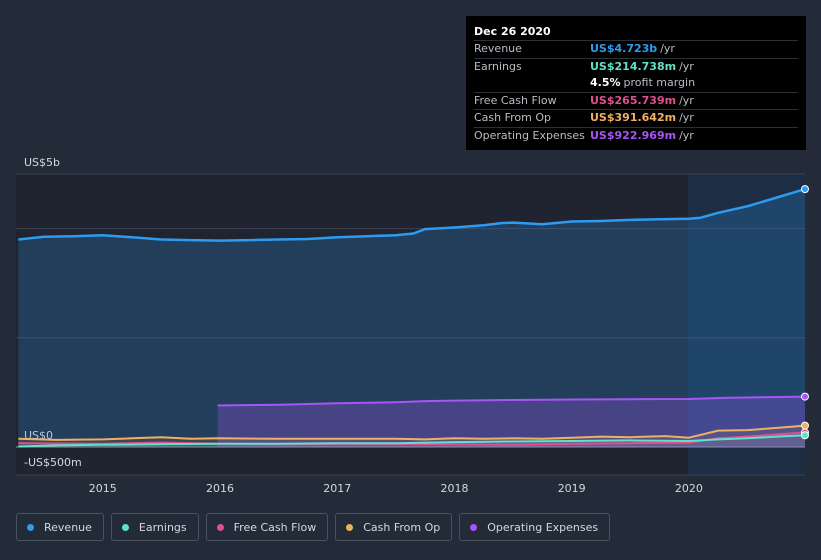  Describe the element at coordinates (572, 488) in the screenshot. I see `x-tick-label: 2019` at that location.